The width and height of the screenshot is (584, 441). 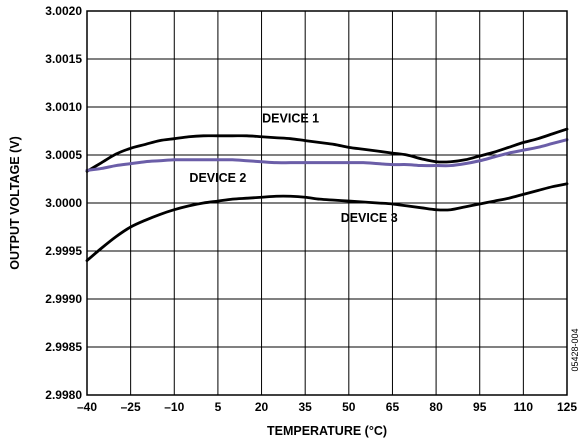 I want to click on y-tick-label: 3.0020, so click(x=63, y=11).